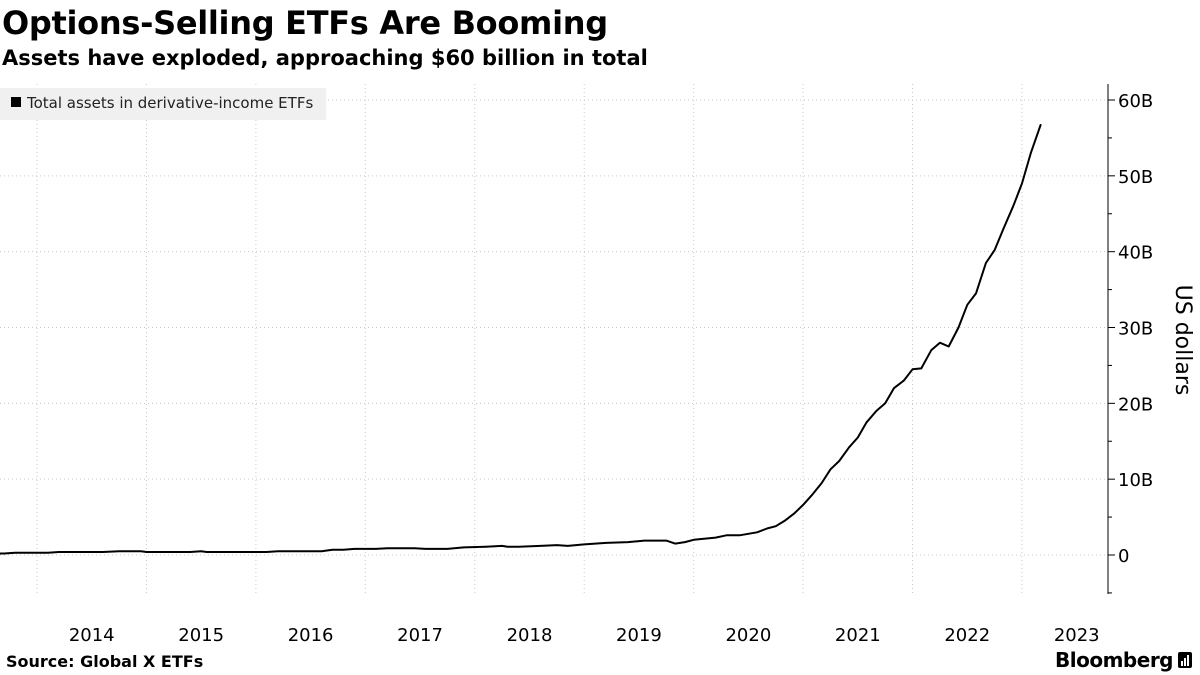 The height and width of the screenshot is (675, 1200). What do you see at coordinates (1185, 660) in the screenshot?
I see `bloomberg-icon` at bounding box center [1185, 660].